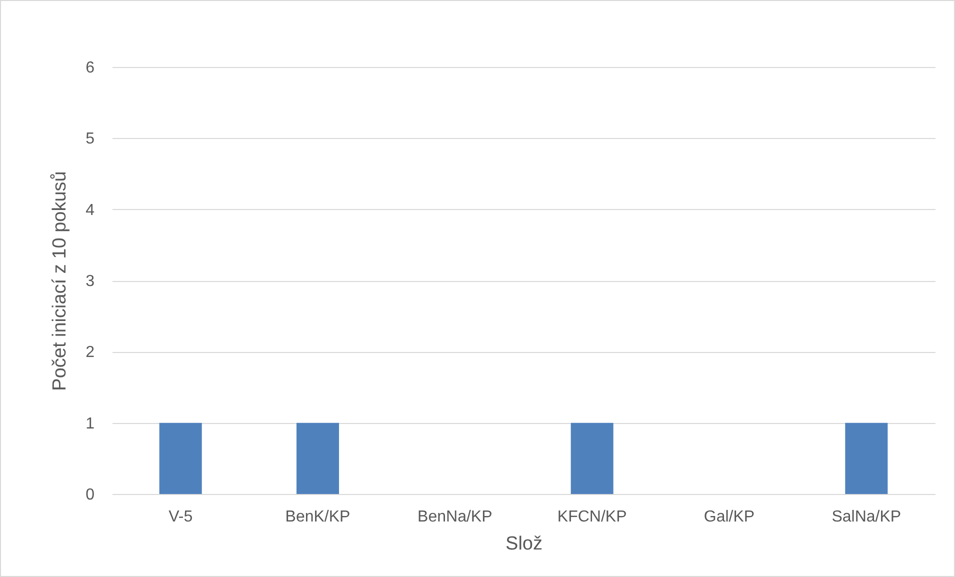 The image size is (955, 577). What do you see at coordinates (729, 517) in the screenshot?
I see `x-tick-label: Gal/KP` at bounding box center [729, 517].